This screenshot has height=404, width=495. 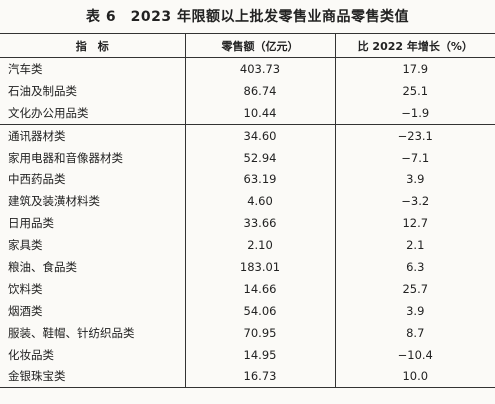 I want to click on table-row: 家具类 2.10 2.1, so click(x=247, y=245).